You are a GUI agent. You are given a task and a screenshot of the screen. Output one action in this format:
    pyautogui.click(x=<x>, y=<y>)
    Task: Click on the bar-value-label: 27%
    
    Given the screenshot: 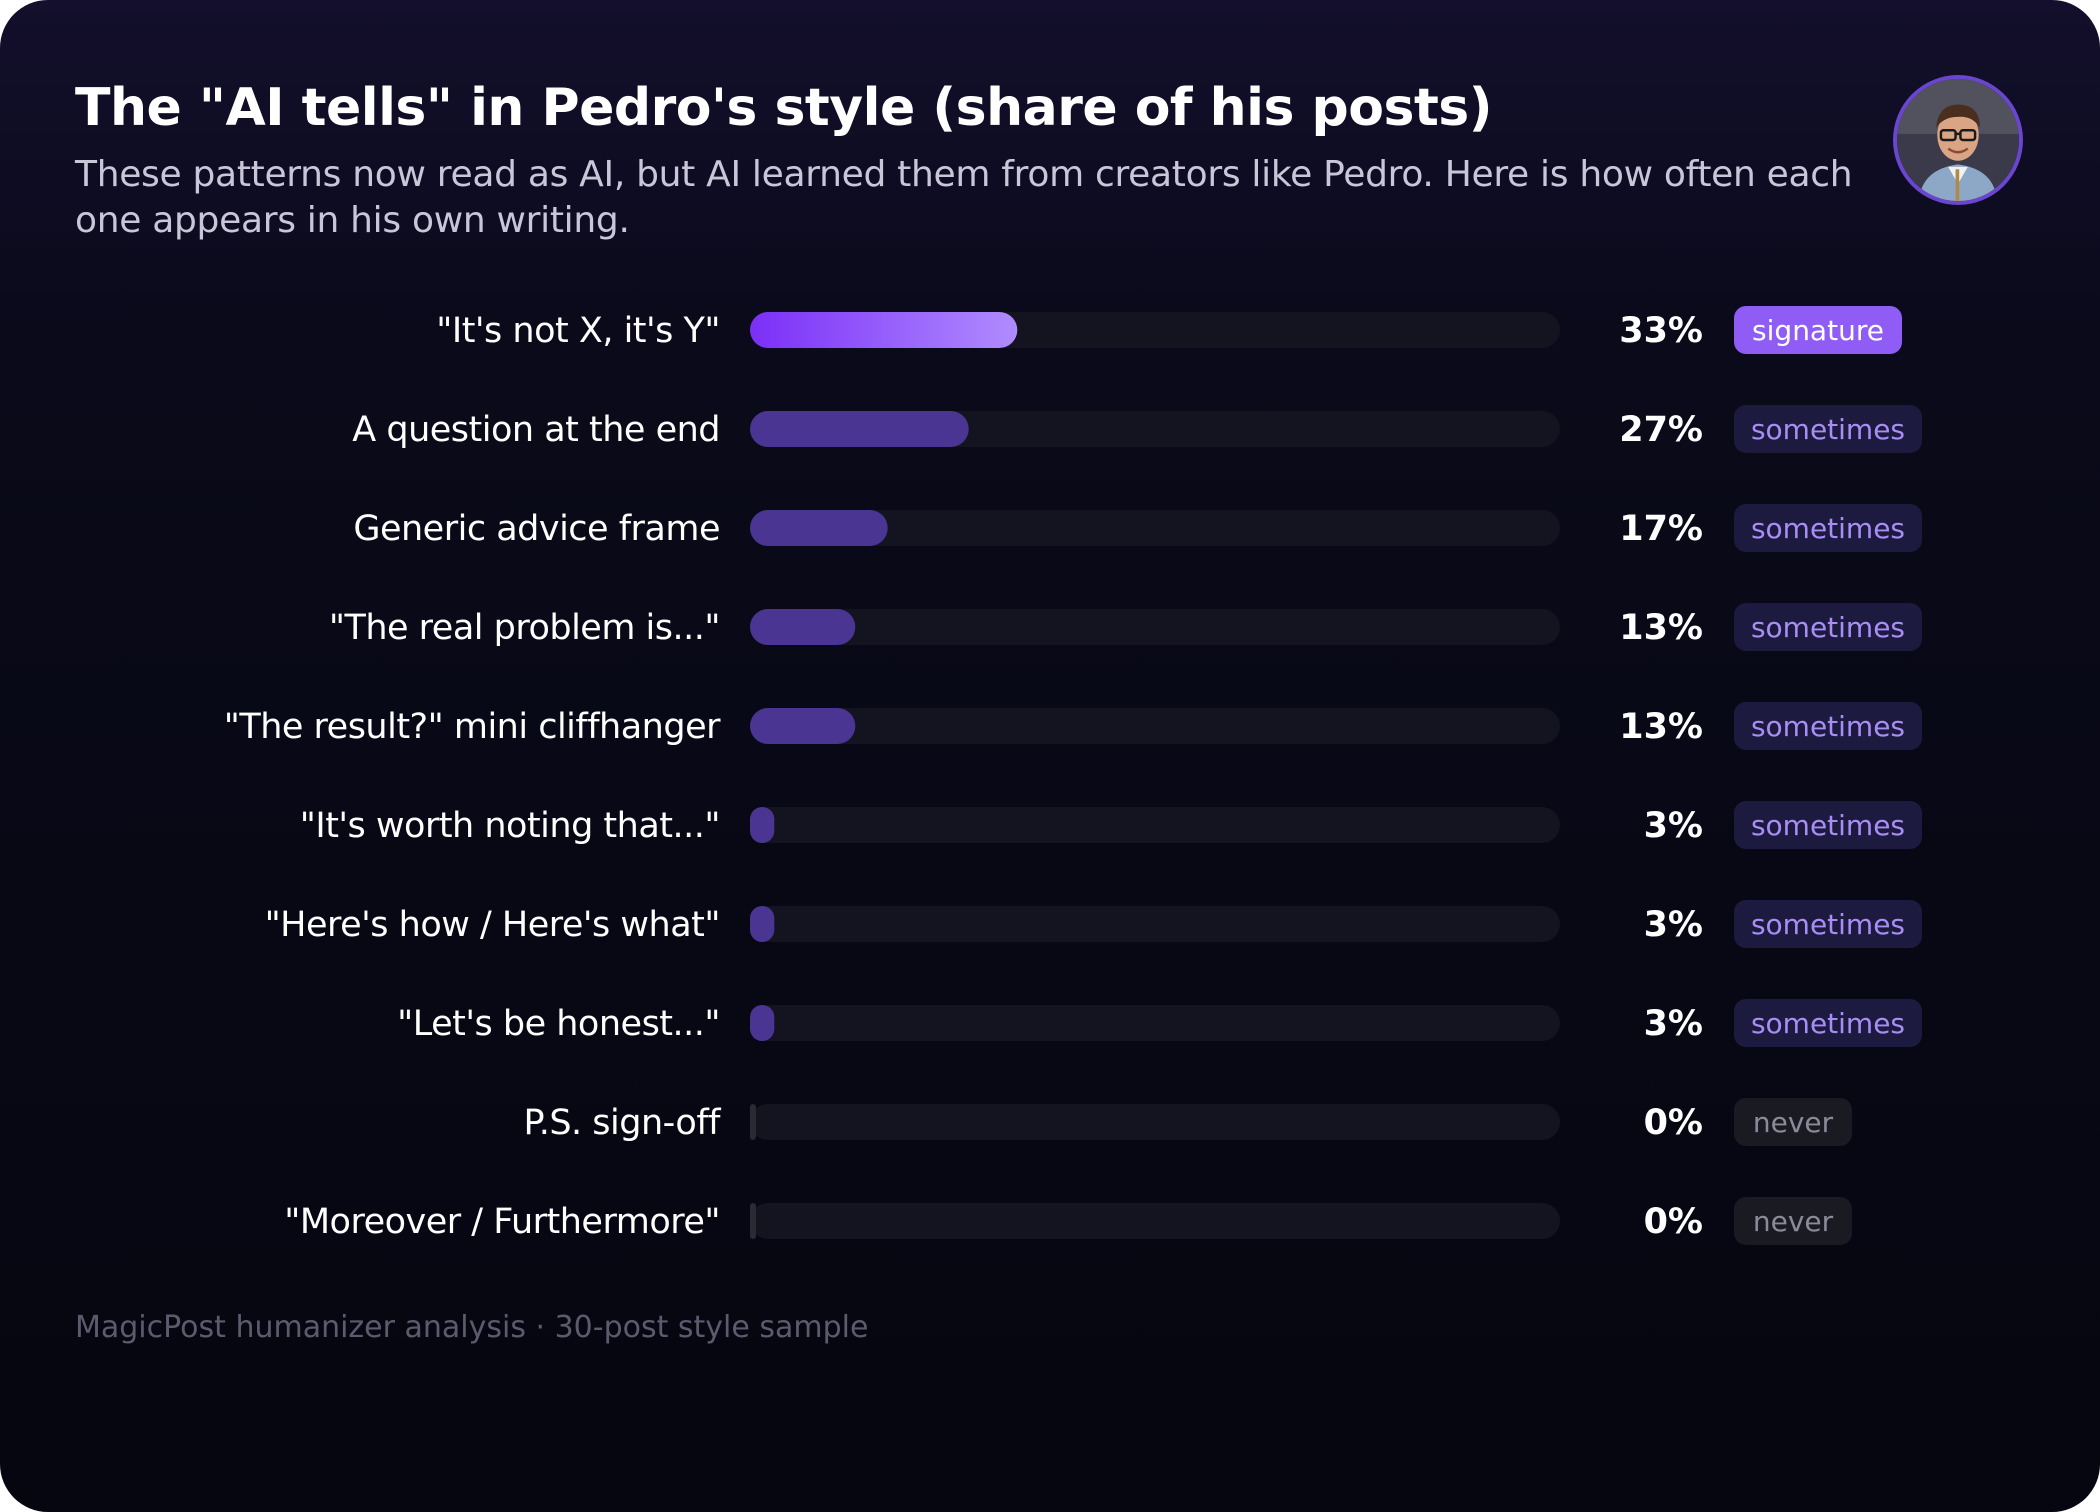 What is the action you would take?
    pyautogui.click(x=1661, y=430)
    